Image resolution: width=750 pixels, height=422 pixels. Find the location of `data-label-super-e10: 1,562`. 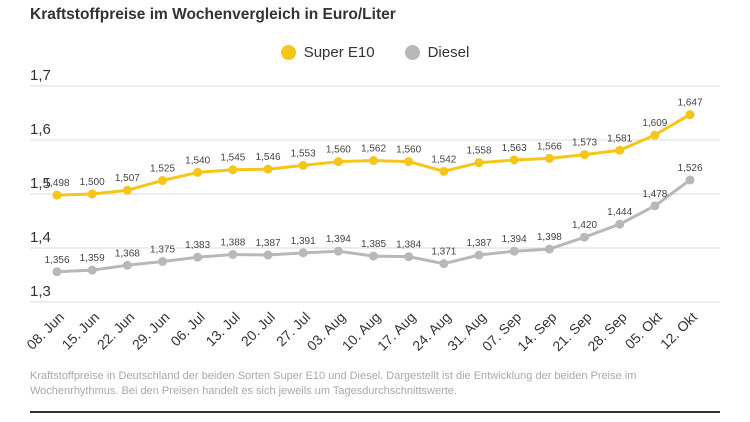

data-label-super-e10: 1,562 is located at coordinates (373, 149).